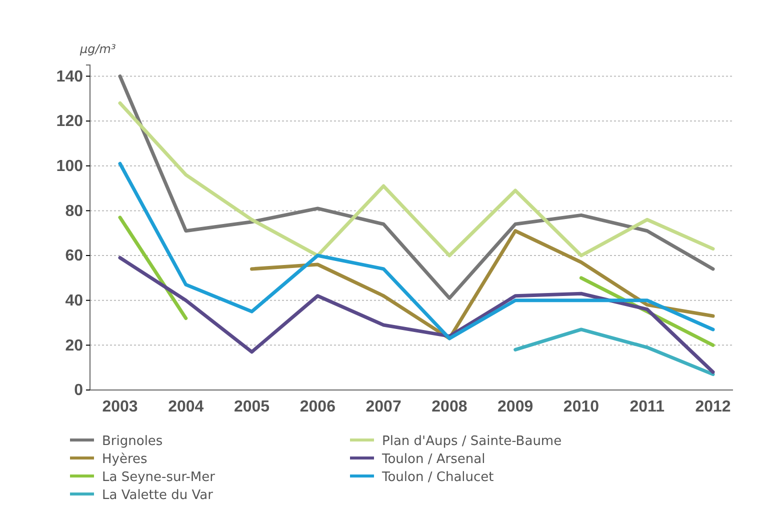  Describe the element at coordinates (125, 459) in the screenshot. I see `legend-label: Hyères` at that location.